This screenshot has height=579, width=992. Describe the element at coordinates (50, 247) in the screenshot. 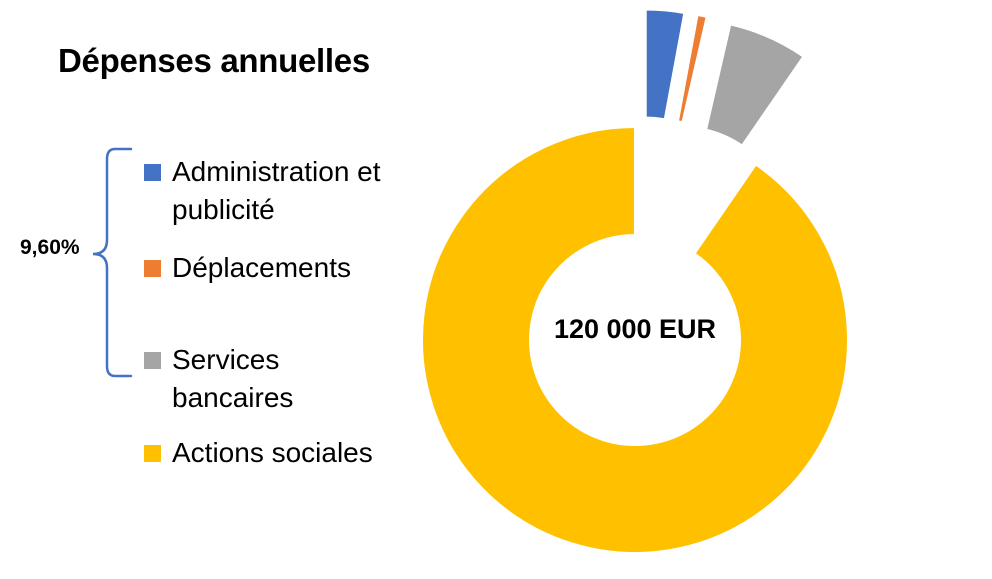

I see `bracket-percentage-label: 9,60%` at that location.